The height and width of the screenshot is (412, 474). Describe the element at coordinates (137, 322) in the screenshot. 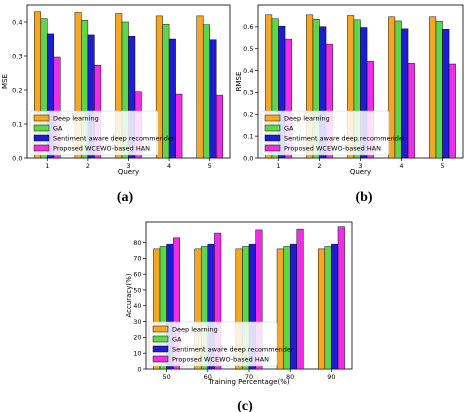

I see `y-tick-label: 30` at that location.